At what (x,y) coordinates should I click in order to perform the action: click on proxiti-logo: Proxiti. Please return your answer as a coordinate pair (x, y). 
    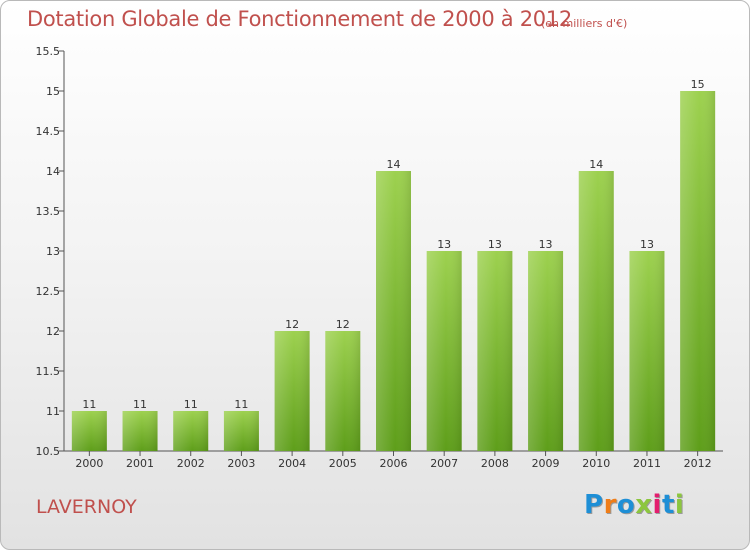
    Looking at the image, I should click on (634, 505).